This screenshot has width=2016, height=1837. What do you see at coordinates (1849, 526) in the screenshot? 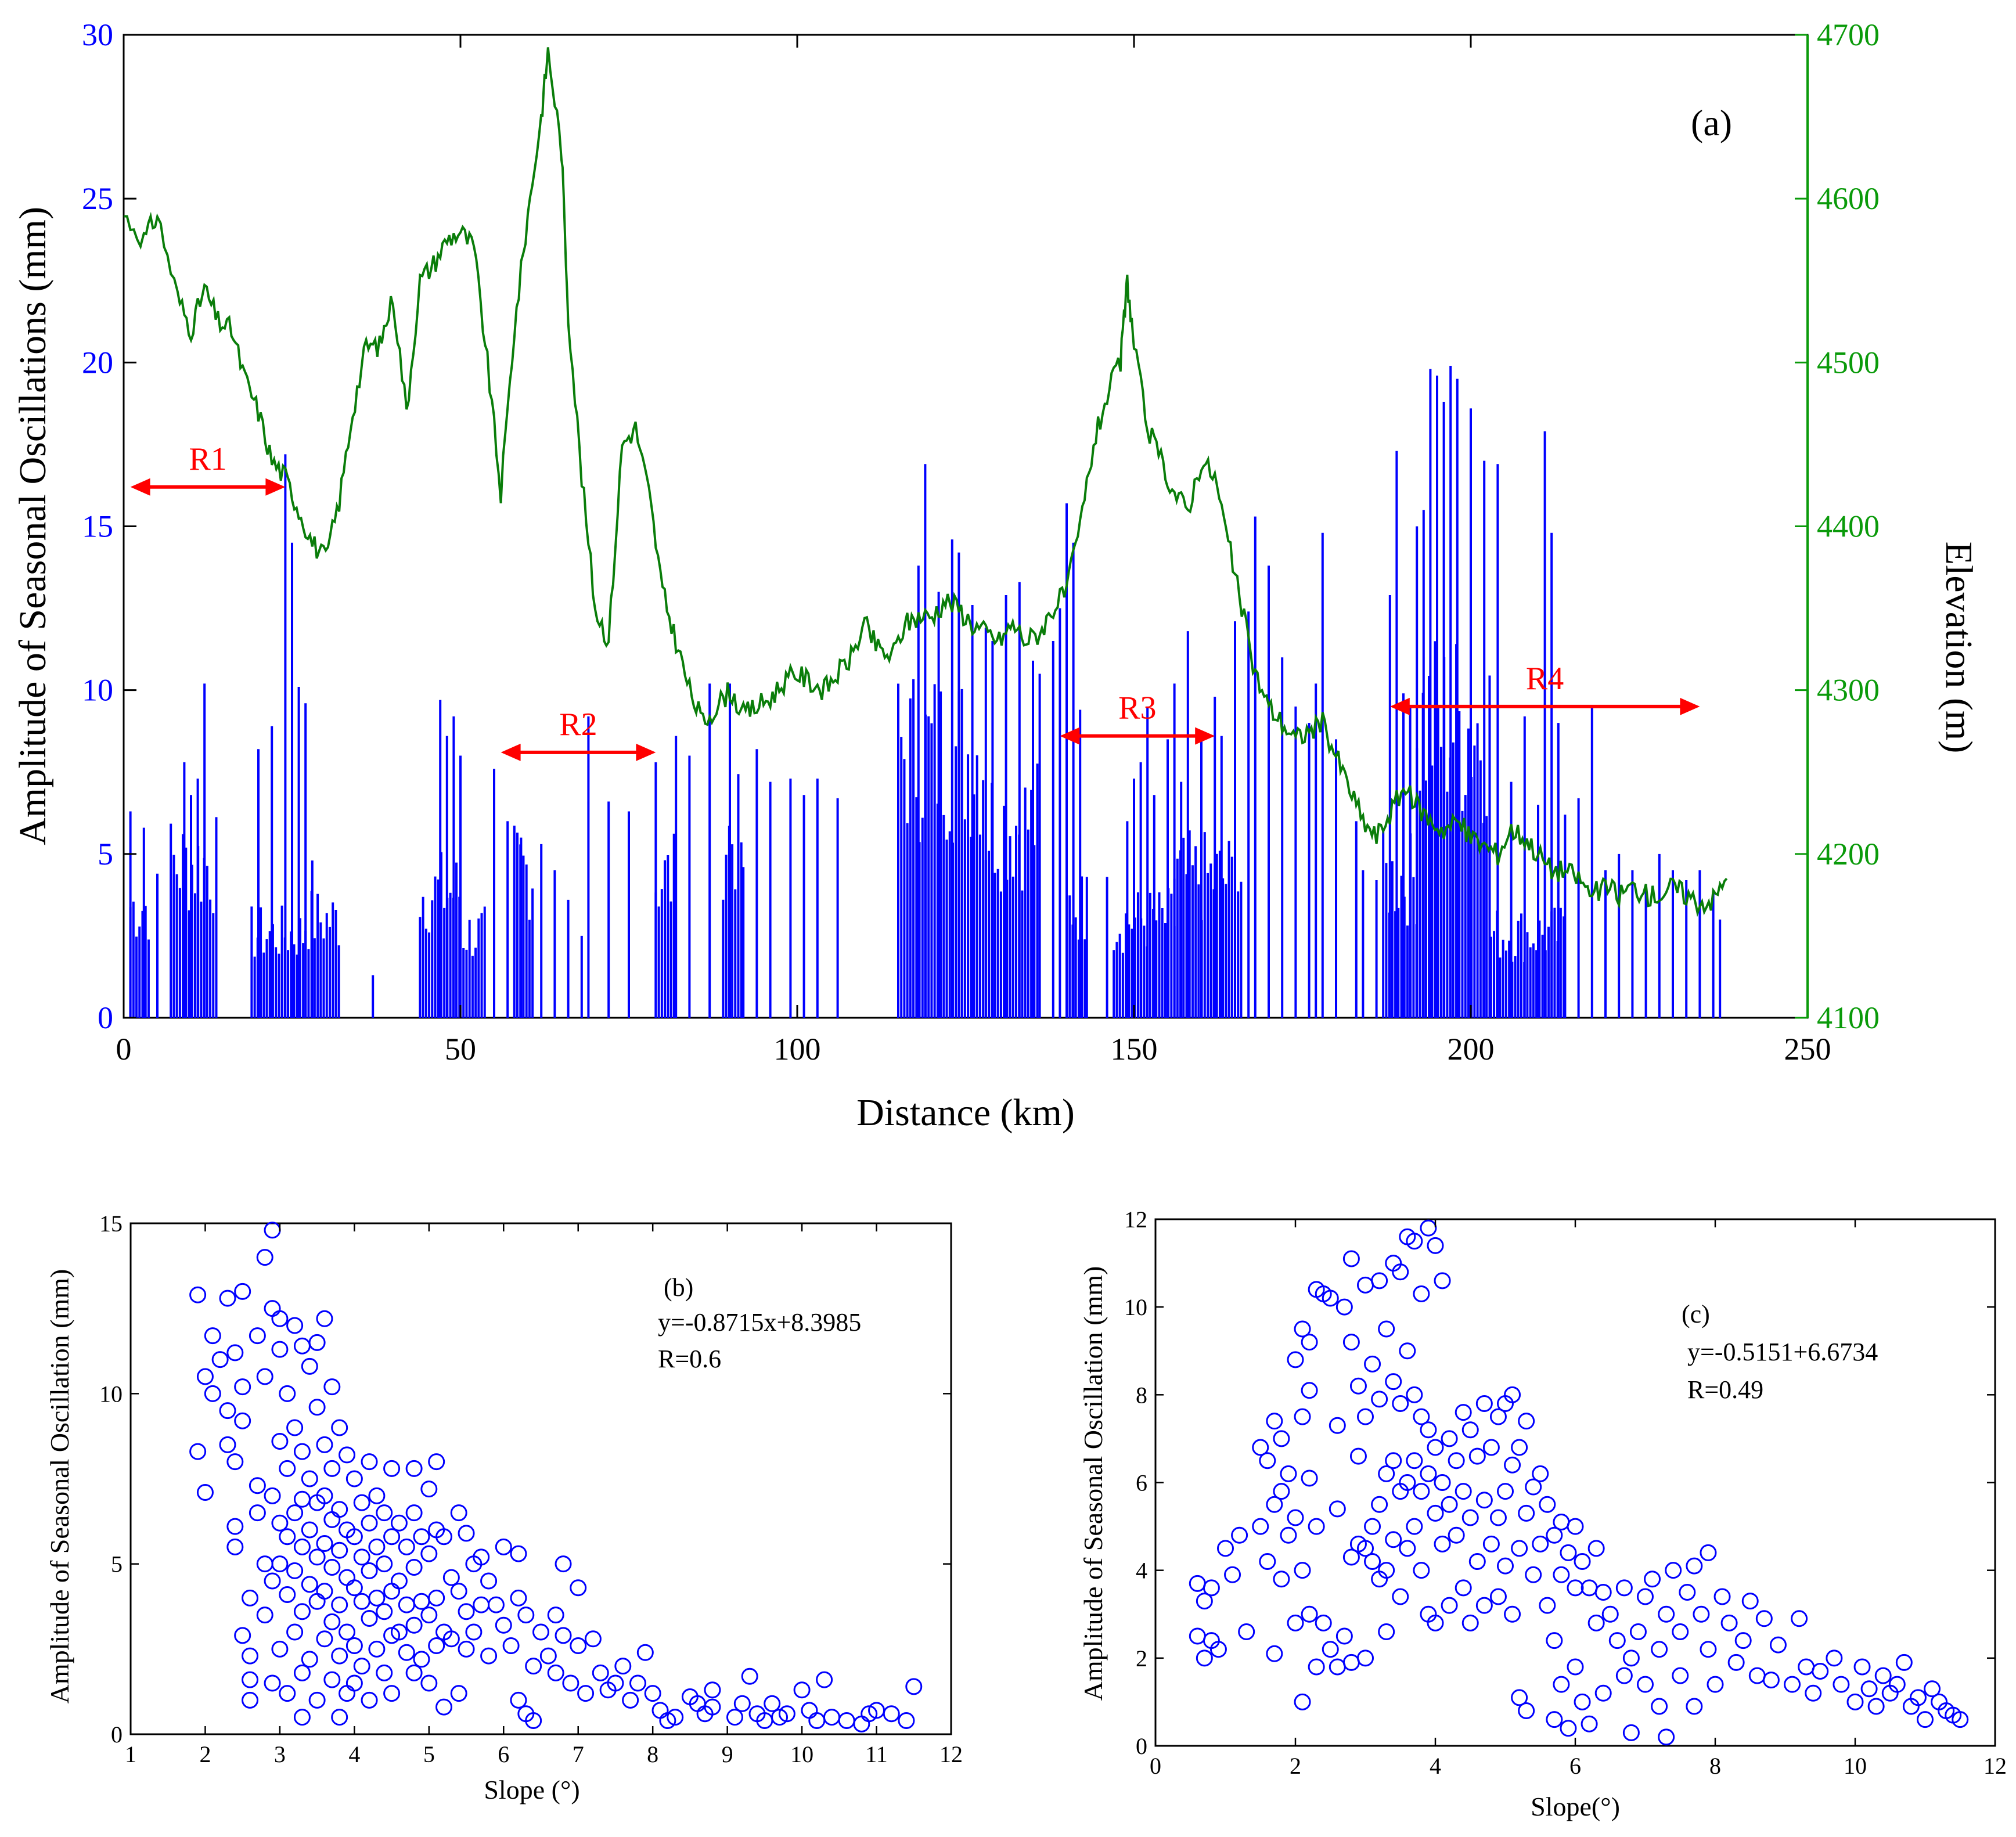
I see `right-tick-label: 4400` at bounding box center [1849, 526].